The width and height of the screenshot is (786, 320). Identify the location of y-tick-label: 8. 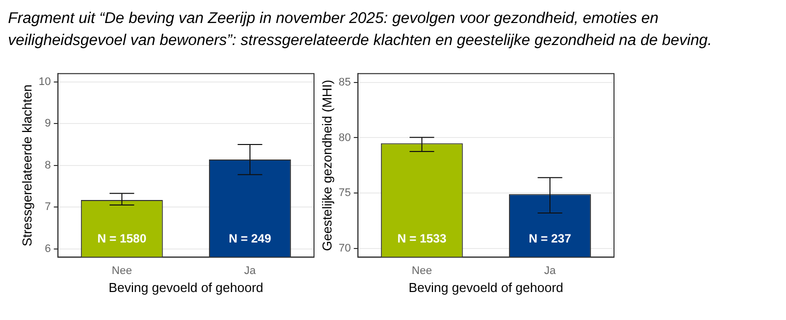
(47, 165).